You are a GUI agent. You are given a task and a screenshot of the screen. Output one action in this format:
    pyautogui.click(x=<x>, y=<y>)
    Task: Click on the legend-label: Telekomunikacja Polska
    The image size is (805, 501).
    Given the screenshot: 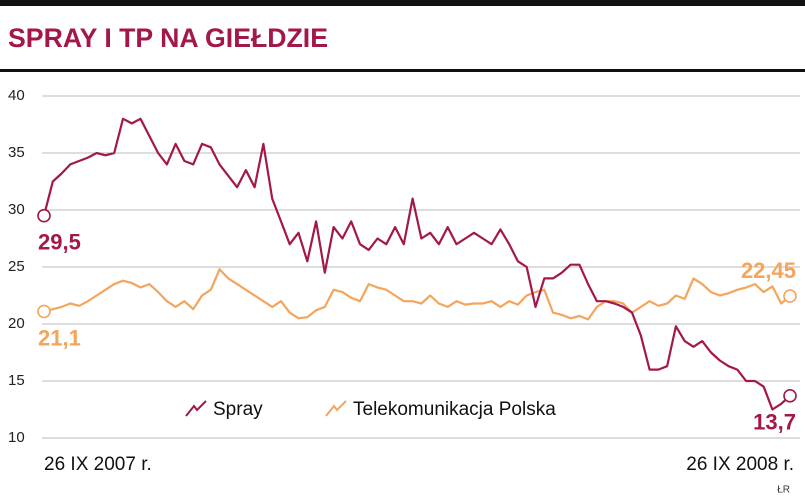 What is the action you would take?
    pyautogui.click(x=454, y=409)
    